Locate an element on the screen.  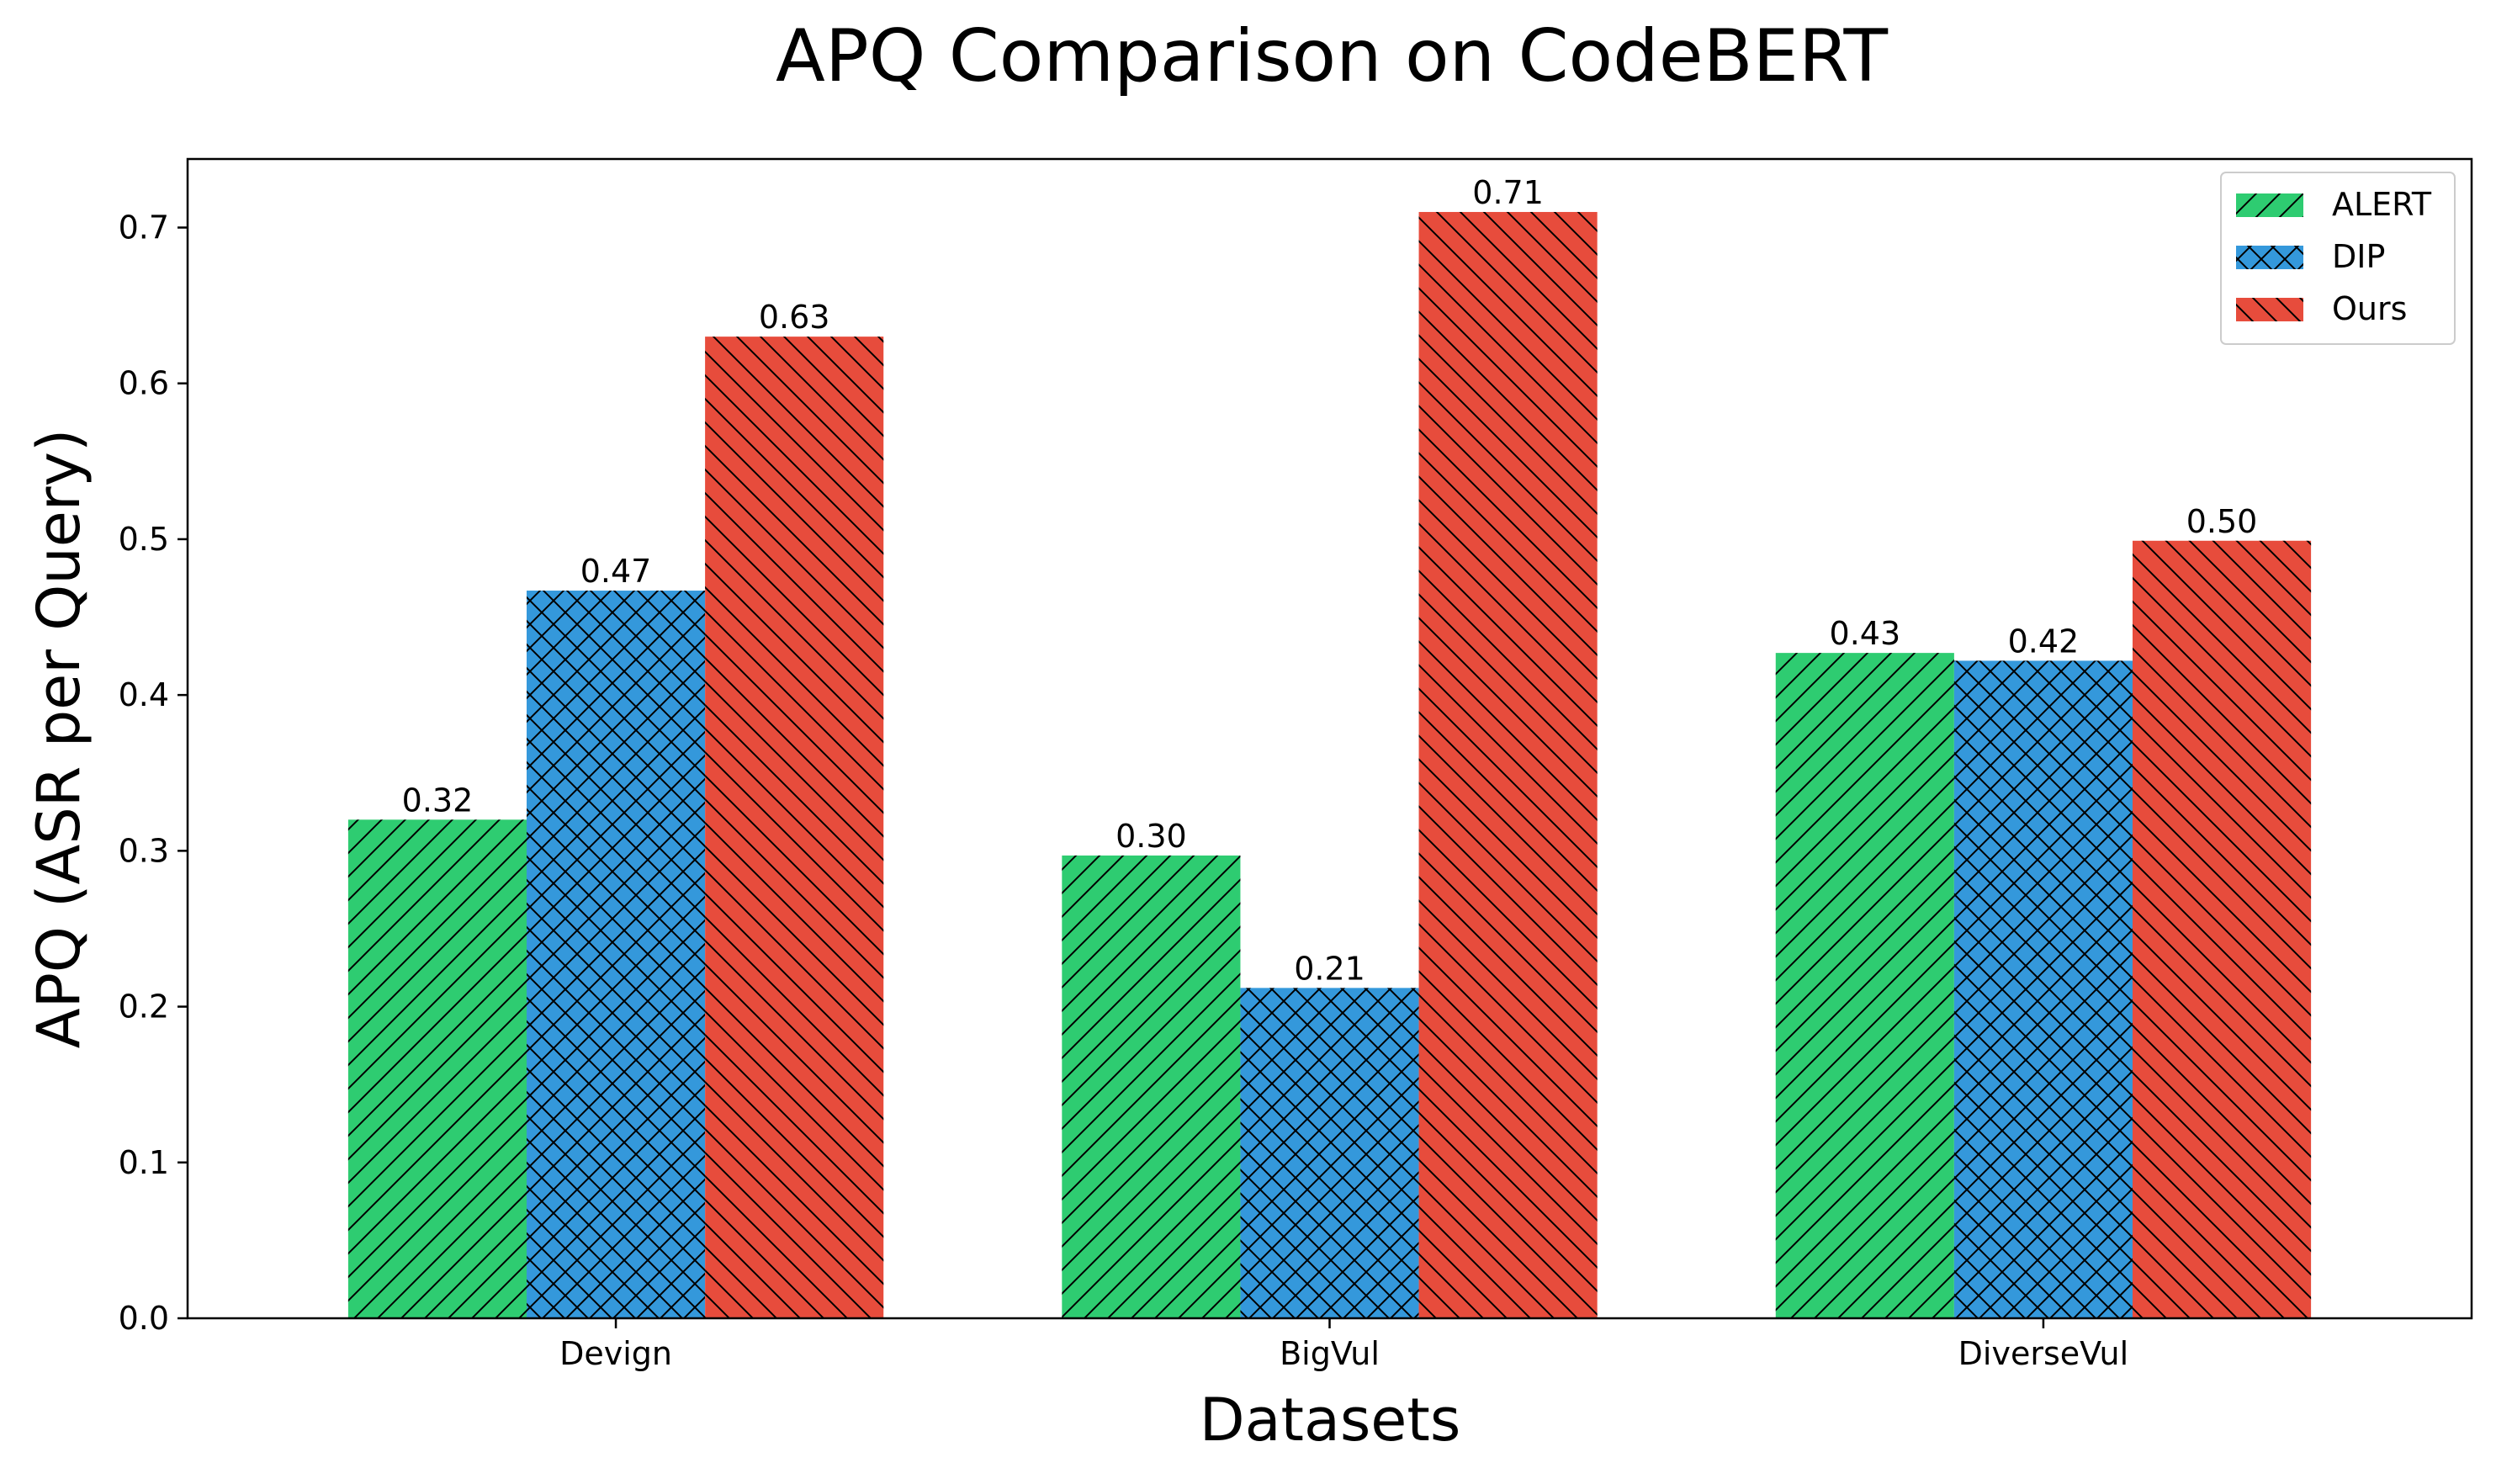
x-tick-label-diversevul: DiverseVul is located at coordinates (2043, 1353).